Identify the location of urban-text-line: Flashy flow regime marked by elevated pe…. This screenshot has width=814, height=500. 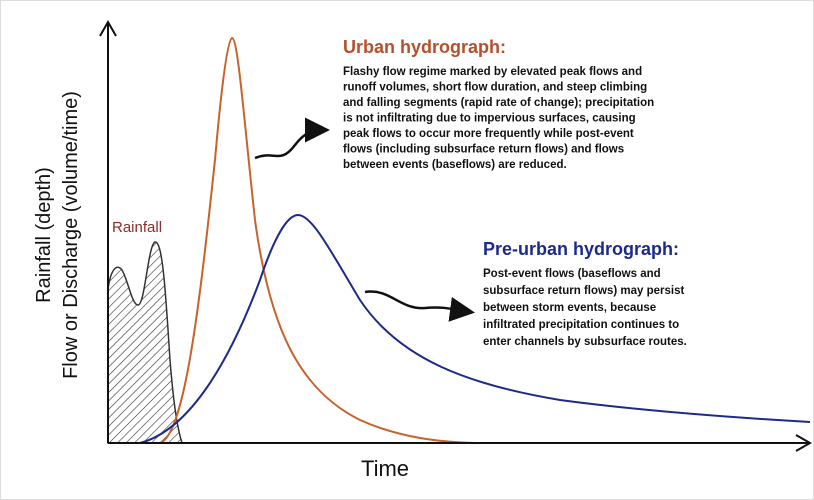
(492, 72).